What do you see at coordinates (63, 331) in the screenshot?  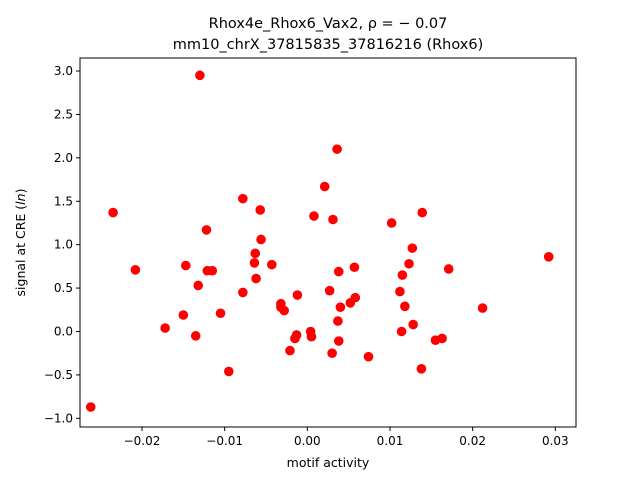 I see `y-tick-label: 0.0` at bounding box center [63, 331].